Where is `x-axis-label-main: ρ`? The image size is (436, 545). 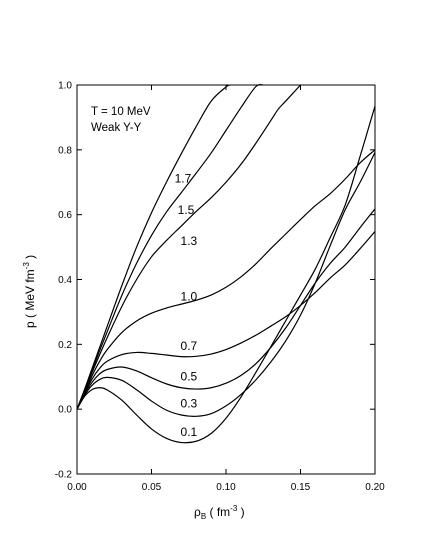 x-axis-label-main: ρ is located at coordinates (197, 512).